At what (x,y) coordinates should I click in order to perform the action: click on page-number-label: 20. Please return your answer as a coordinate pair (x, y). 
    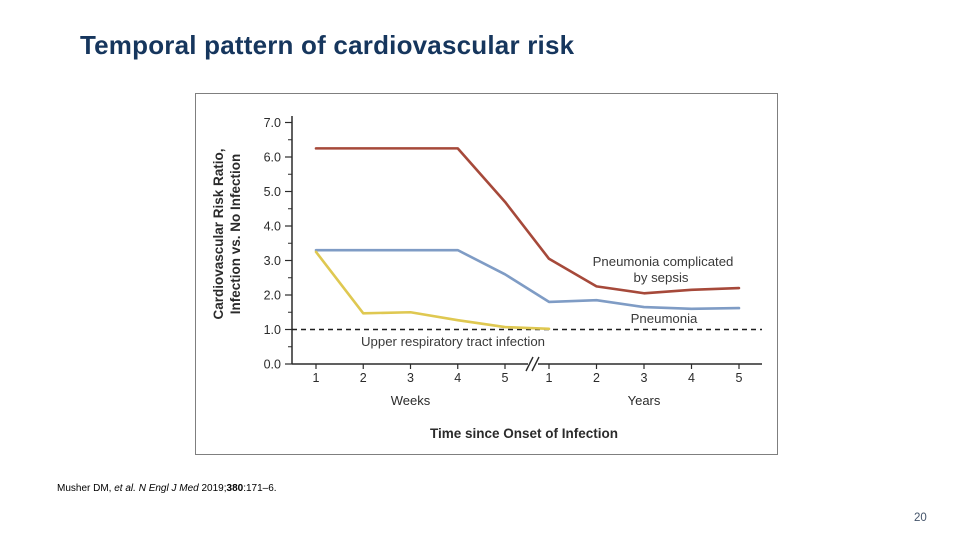
    Looking at the image, I should click on (920, 518).